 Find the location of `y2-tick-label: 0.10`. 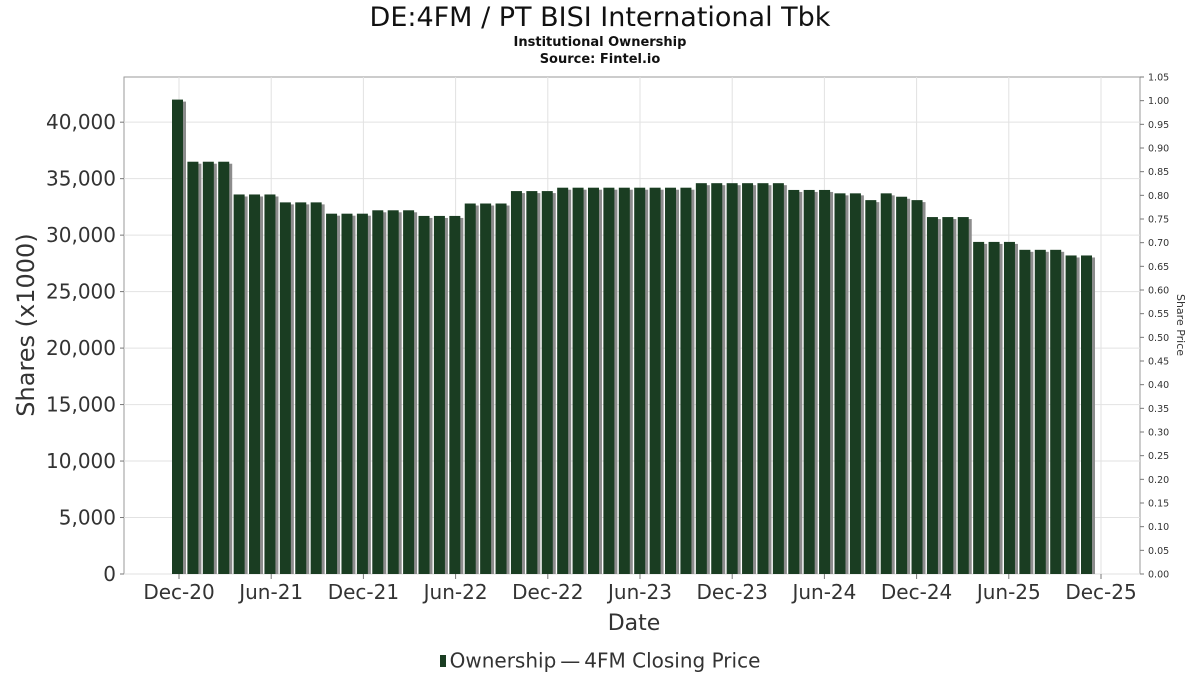

y2-tick-label: 0.10 is located at coordinates (1158, 527).